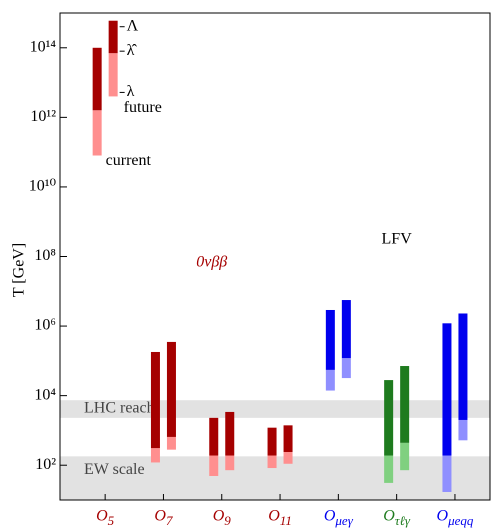  What do you see at coordinates (169, 520) in the screenshot?
I see `x-tick-subscript: 7` at bounding box center [169, 520].